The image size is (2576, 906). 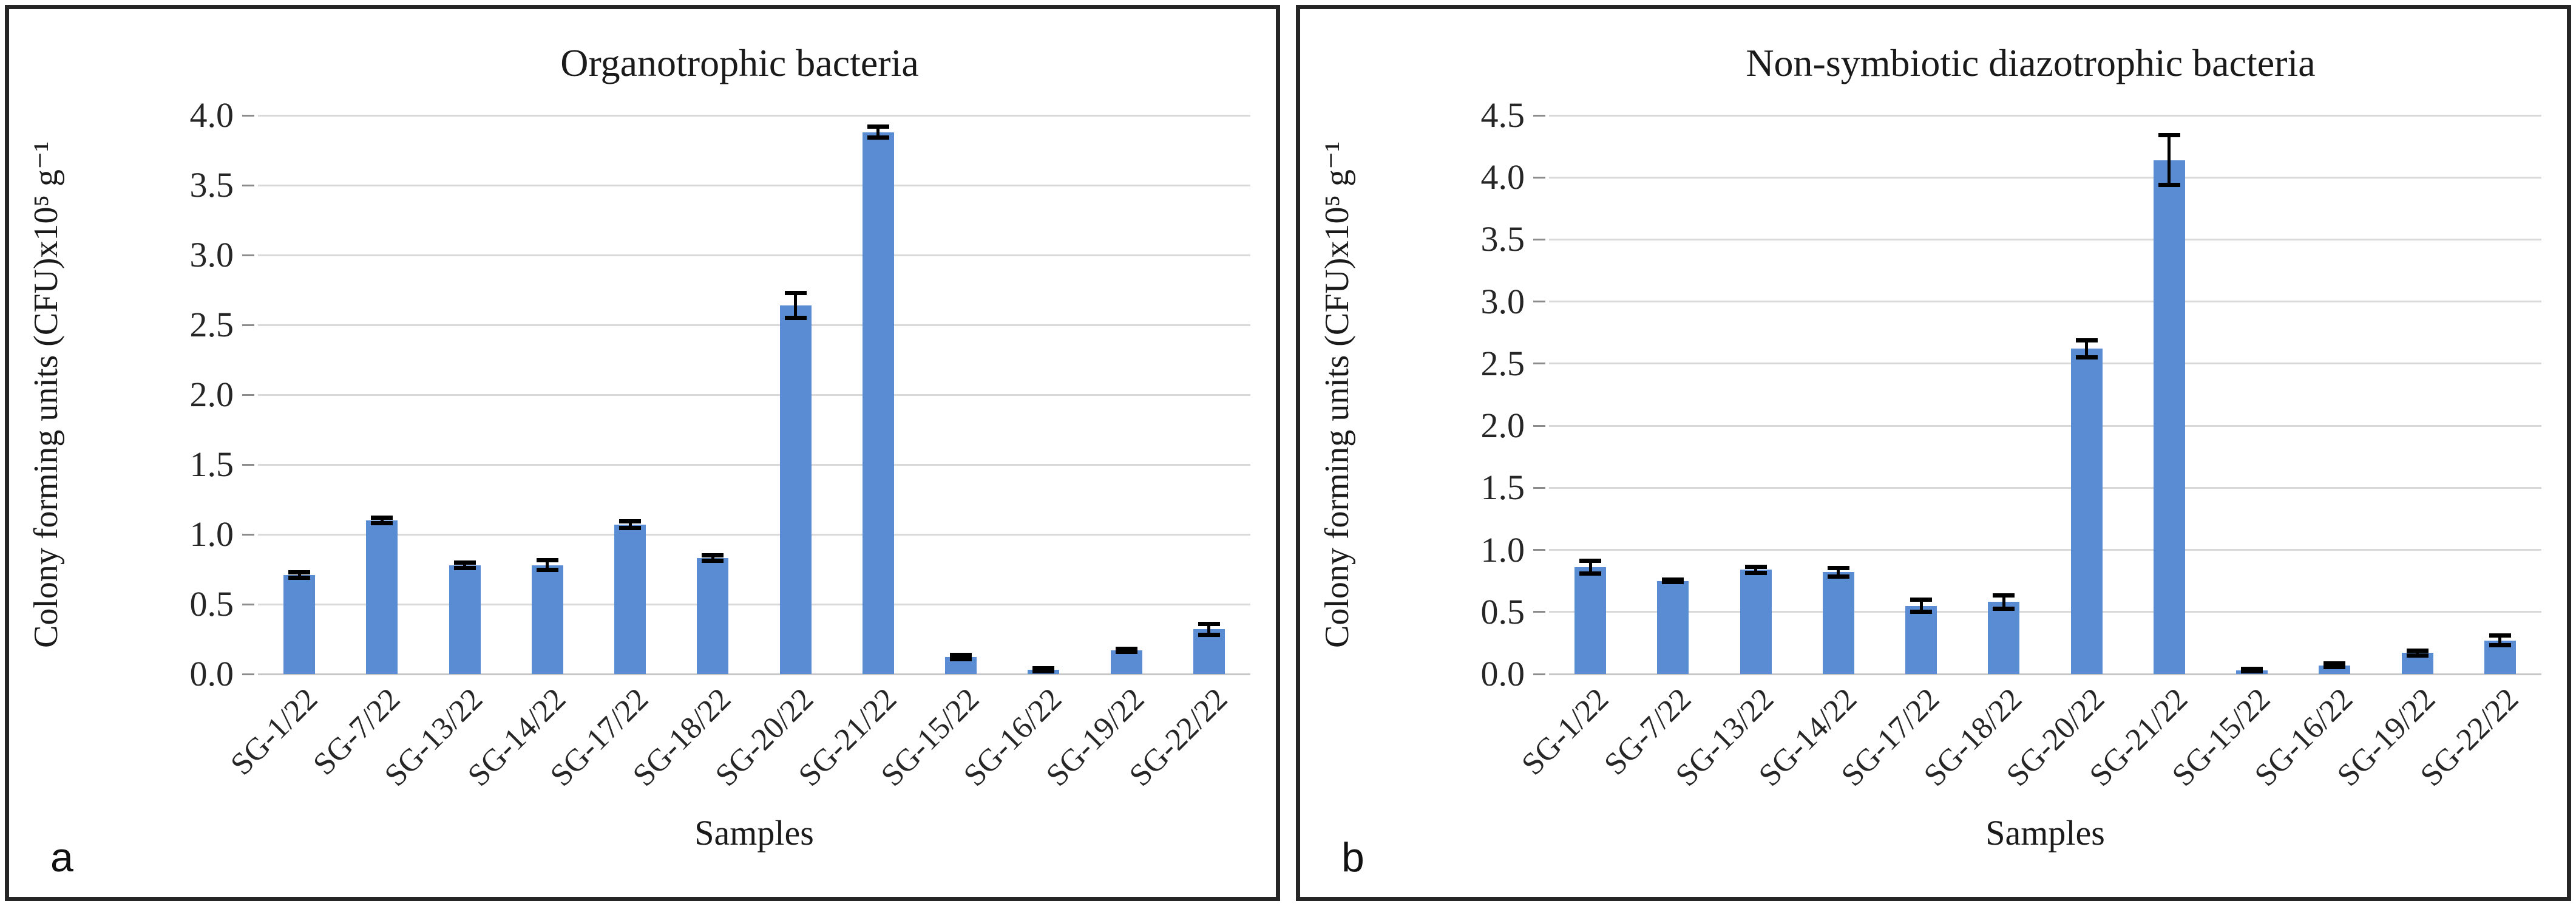 What do you see at coordinates (1503, 115) in the screenshot?
I see `y-tick-label: 4.5` at bounding box center [1503, 115].